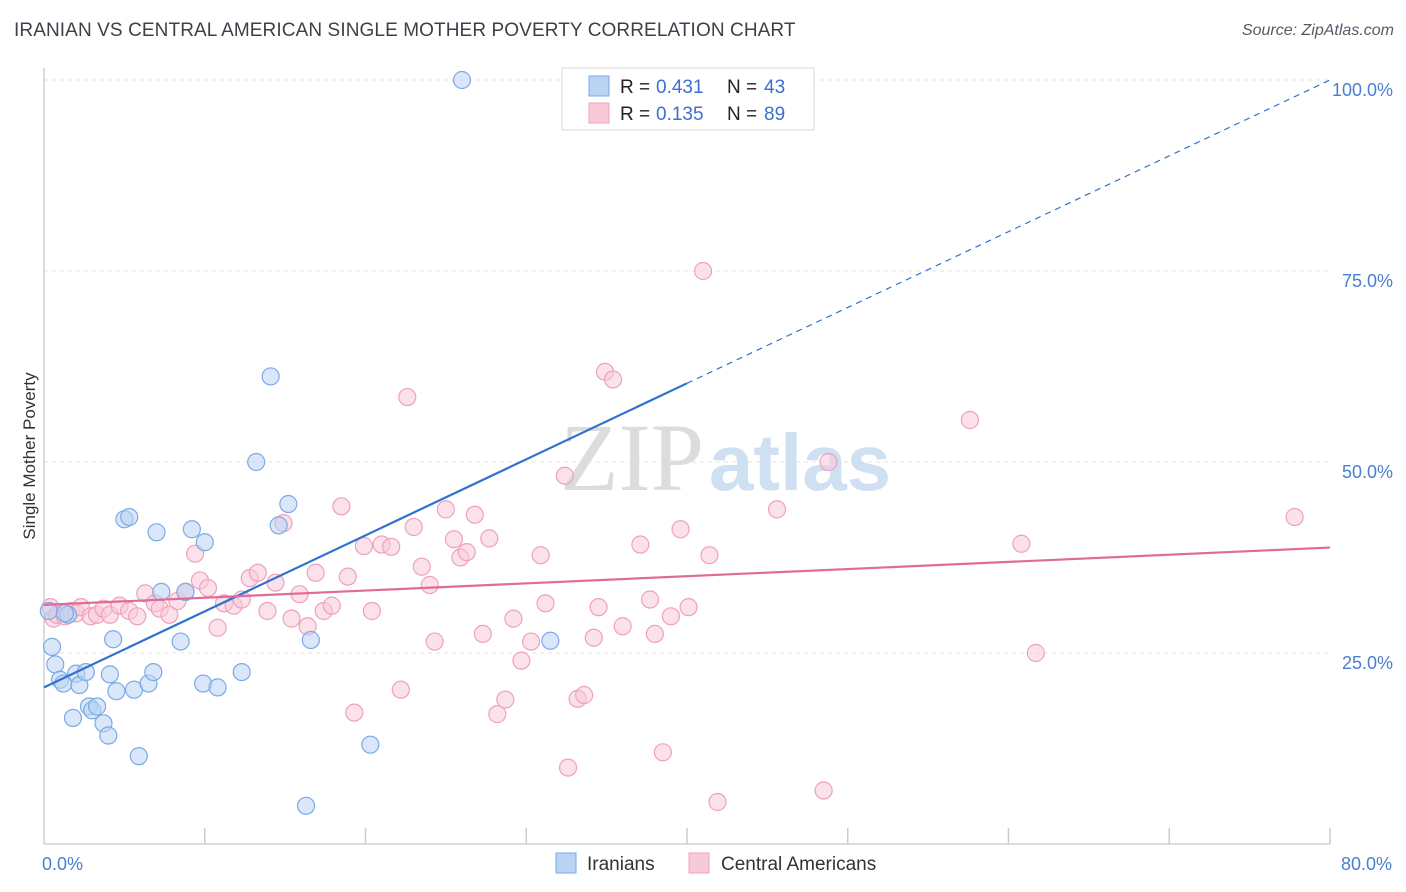  What do you see at coordinates (1366, 864) in the screenshot?
I see `x-tick-label-1: 80.0%` at bounding box center [1366, 864].